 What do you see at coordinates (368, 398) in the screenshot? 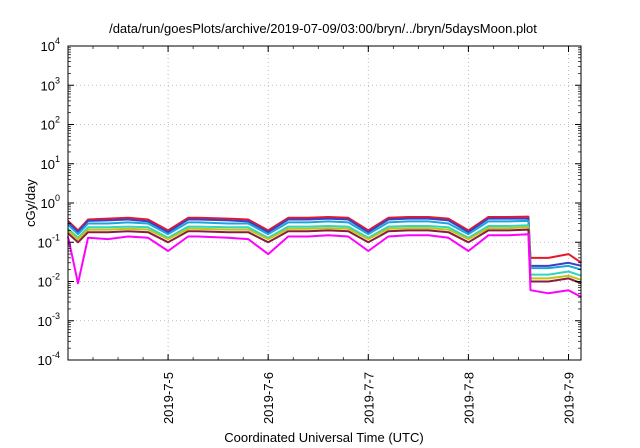
I see `x-tick-label: 2019-7-7` at bounding box center [368, 398].